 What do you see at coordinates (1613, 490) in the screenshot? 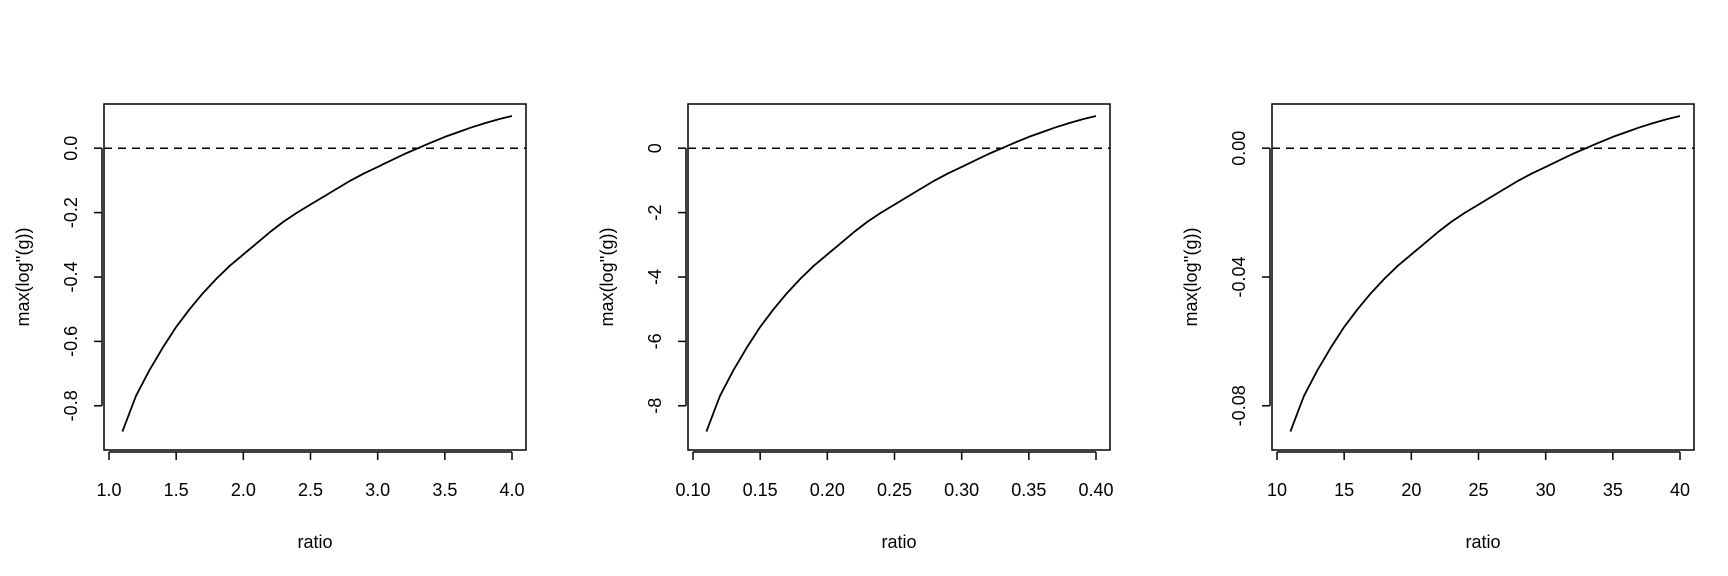
I see `x-tick-label: 35` at bounding box center [1613, 490].